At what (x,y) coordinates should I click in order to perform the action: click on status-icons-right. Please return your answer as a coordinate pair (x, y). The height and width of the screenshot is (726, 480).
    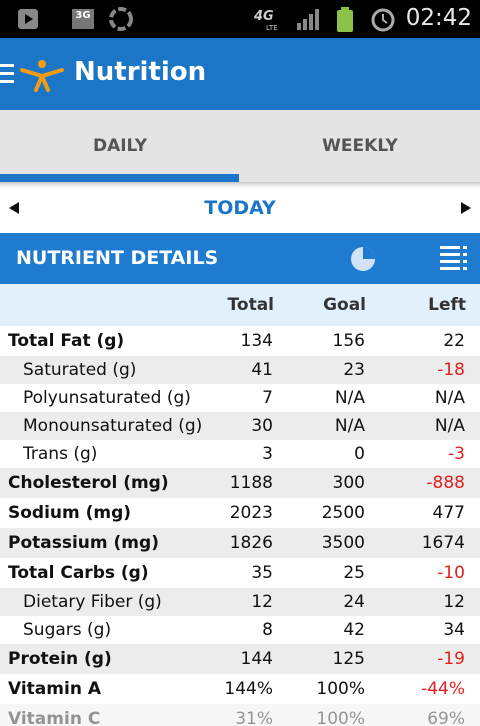
    Looking at the image, I should click on (346, 19).